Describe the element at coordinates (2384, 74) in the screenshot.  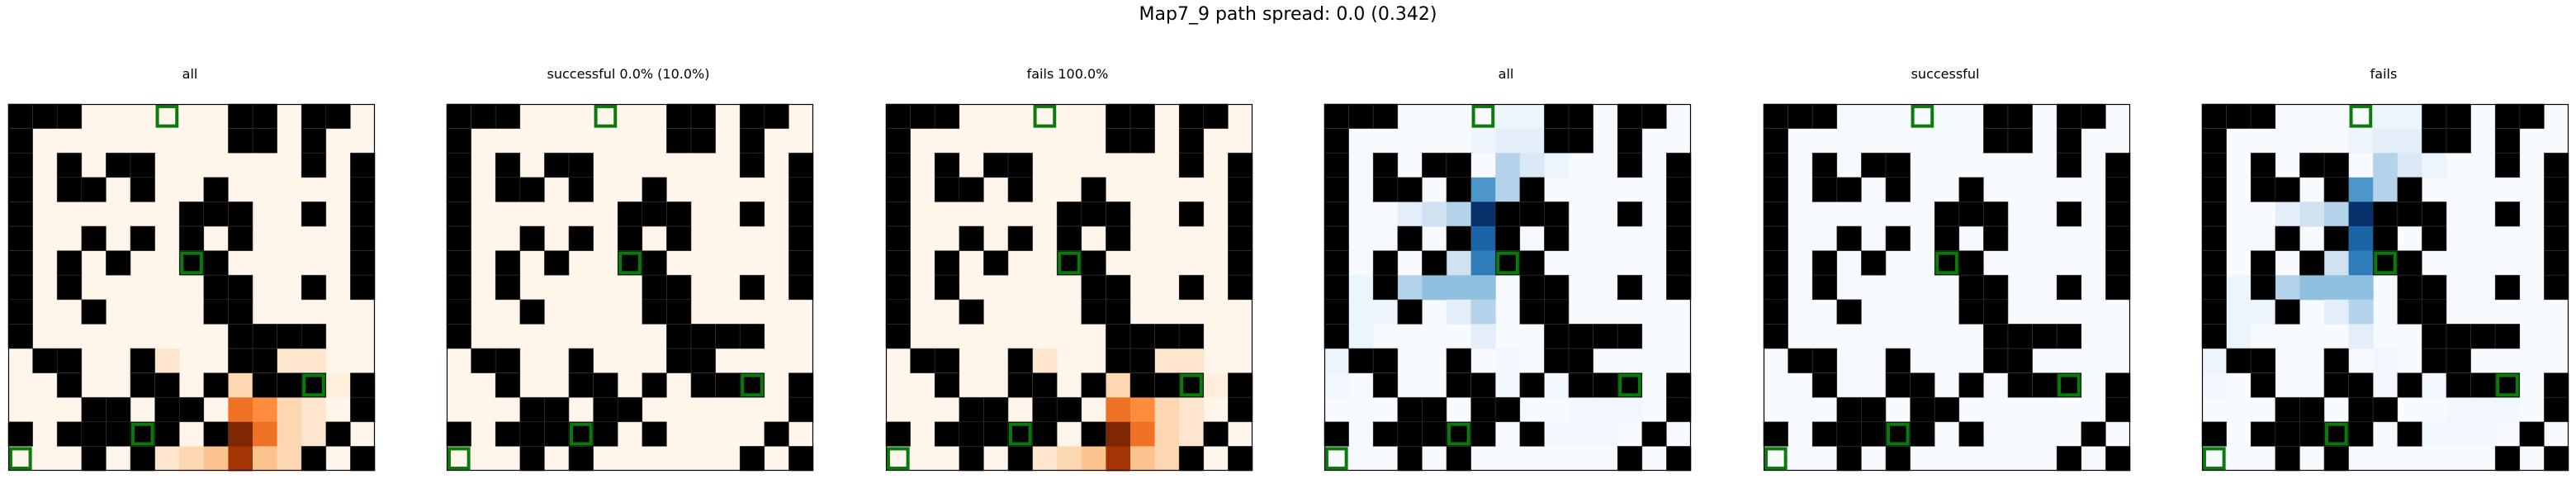
I see `panel-title: fails` at that location.